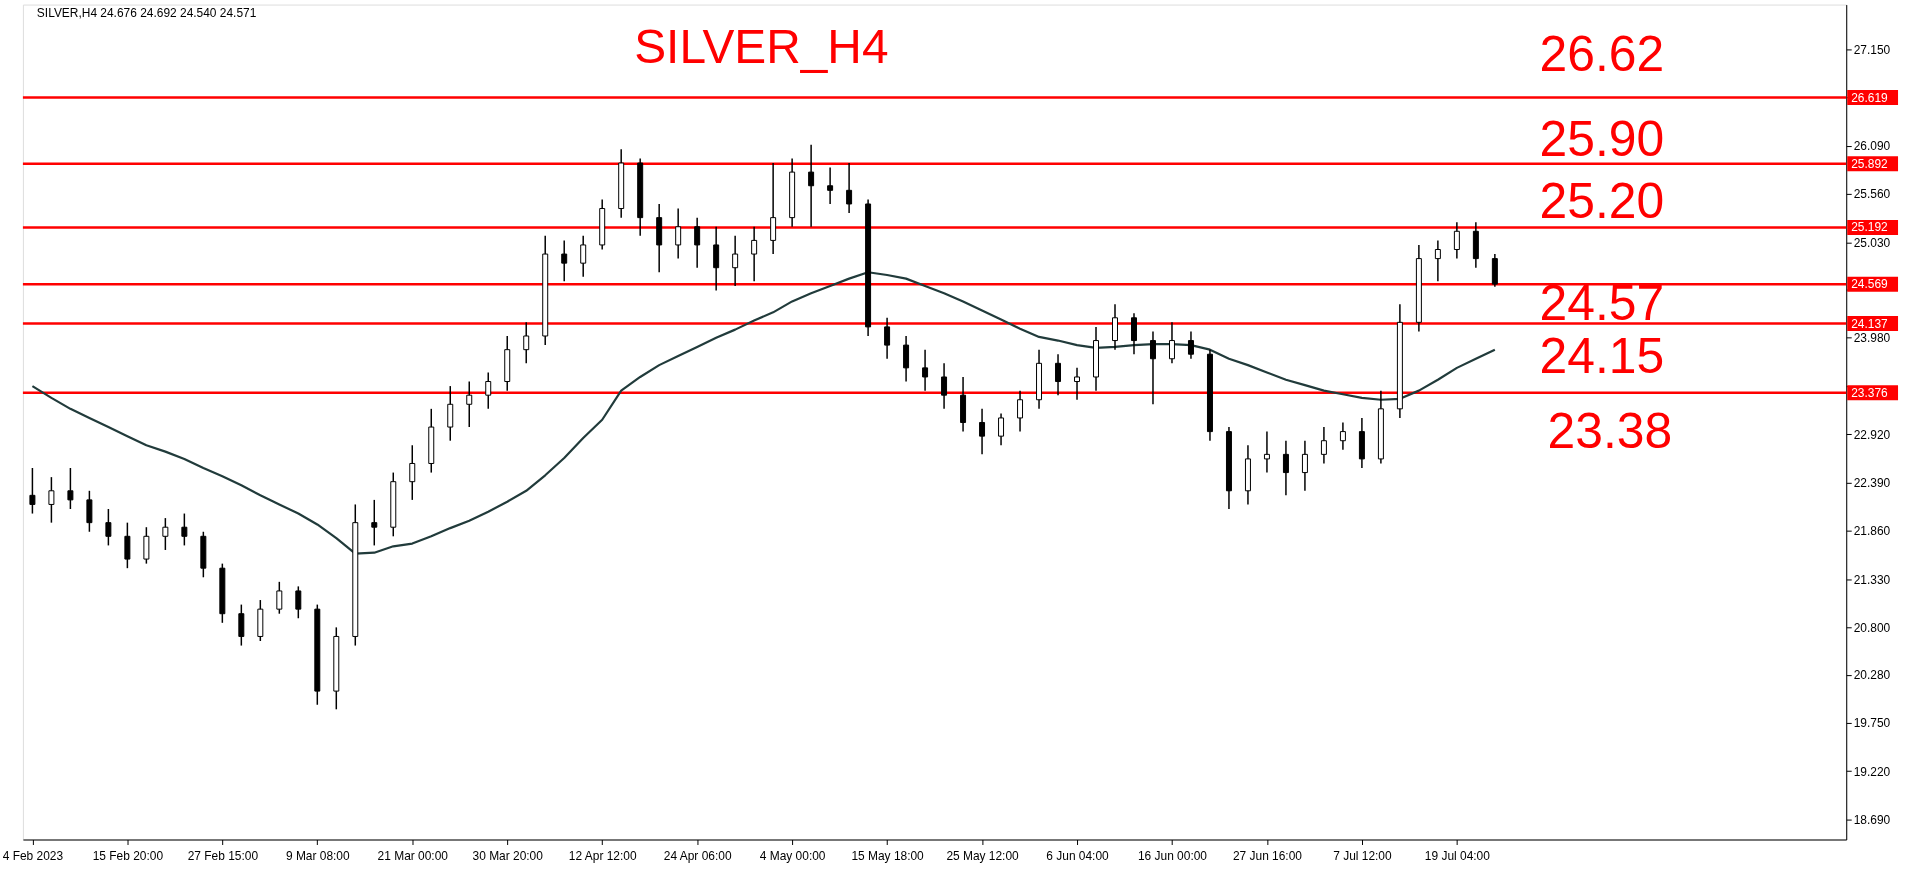 The height and width of the screenshot is (871, 1908). I want to click on y-tick-label: 19.220, so click(1872, 771).